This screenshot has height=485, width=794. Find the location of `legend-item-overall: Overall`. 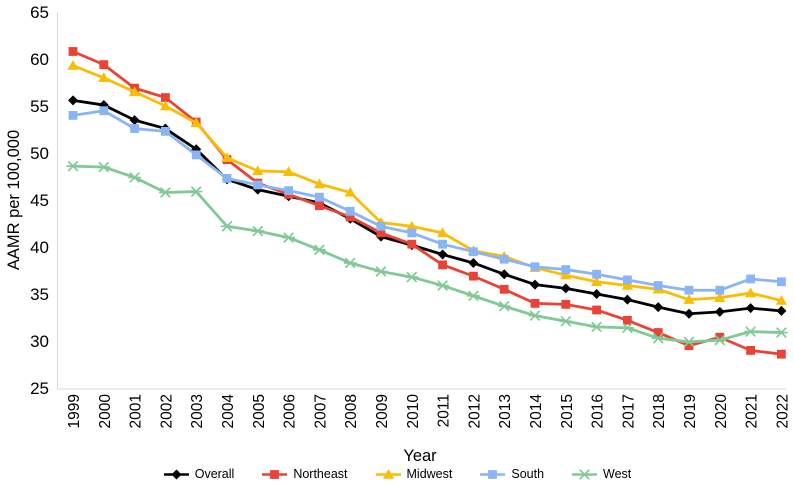

legend-item-overall: Overall is located at coordinates (199, 474).